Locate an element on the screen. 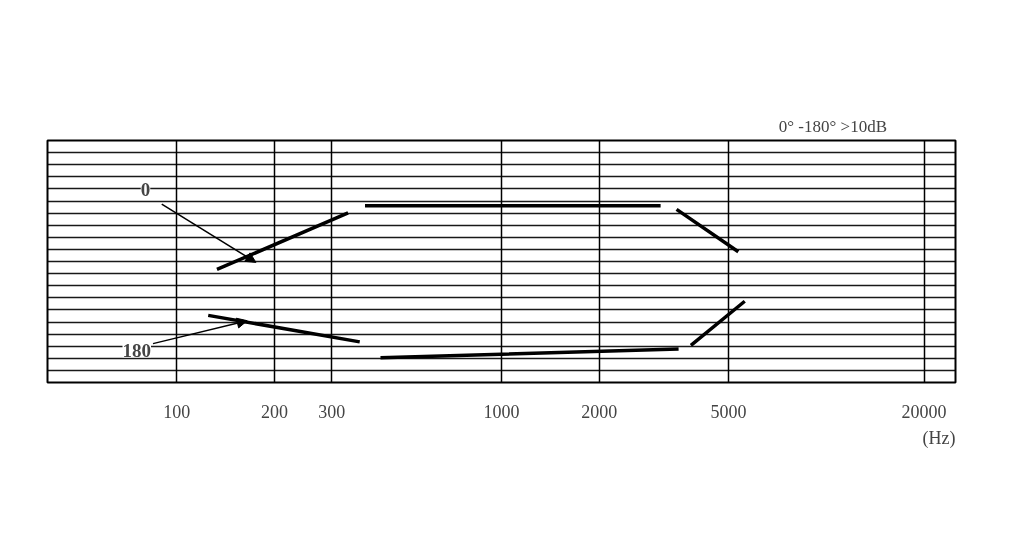  x-tick-label: 20000 is located at coordinates (924, 411).